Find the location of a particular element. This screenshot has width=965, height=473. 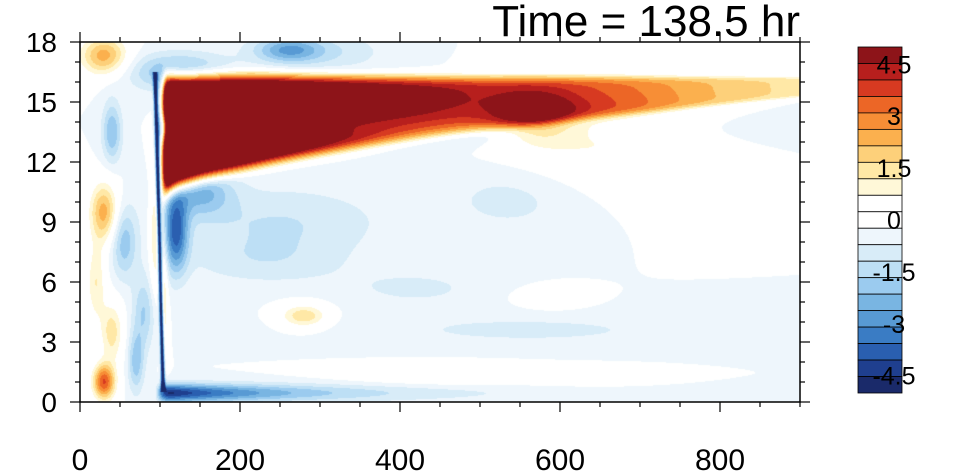

x-tick-label: 200 is located at coordinates (240, 458).